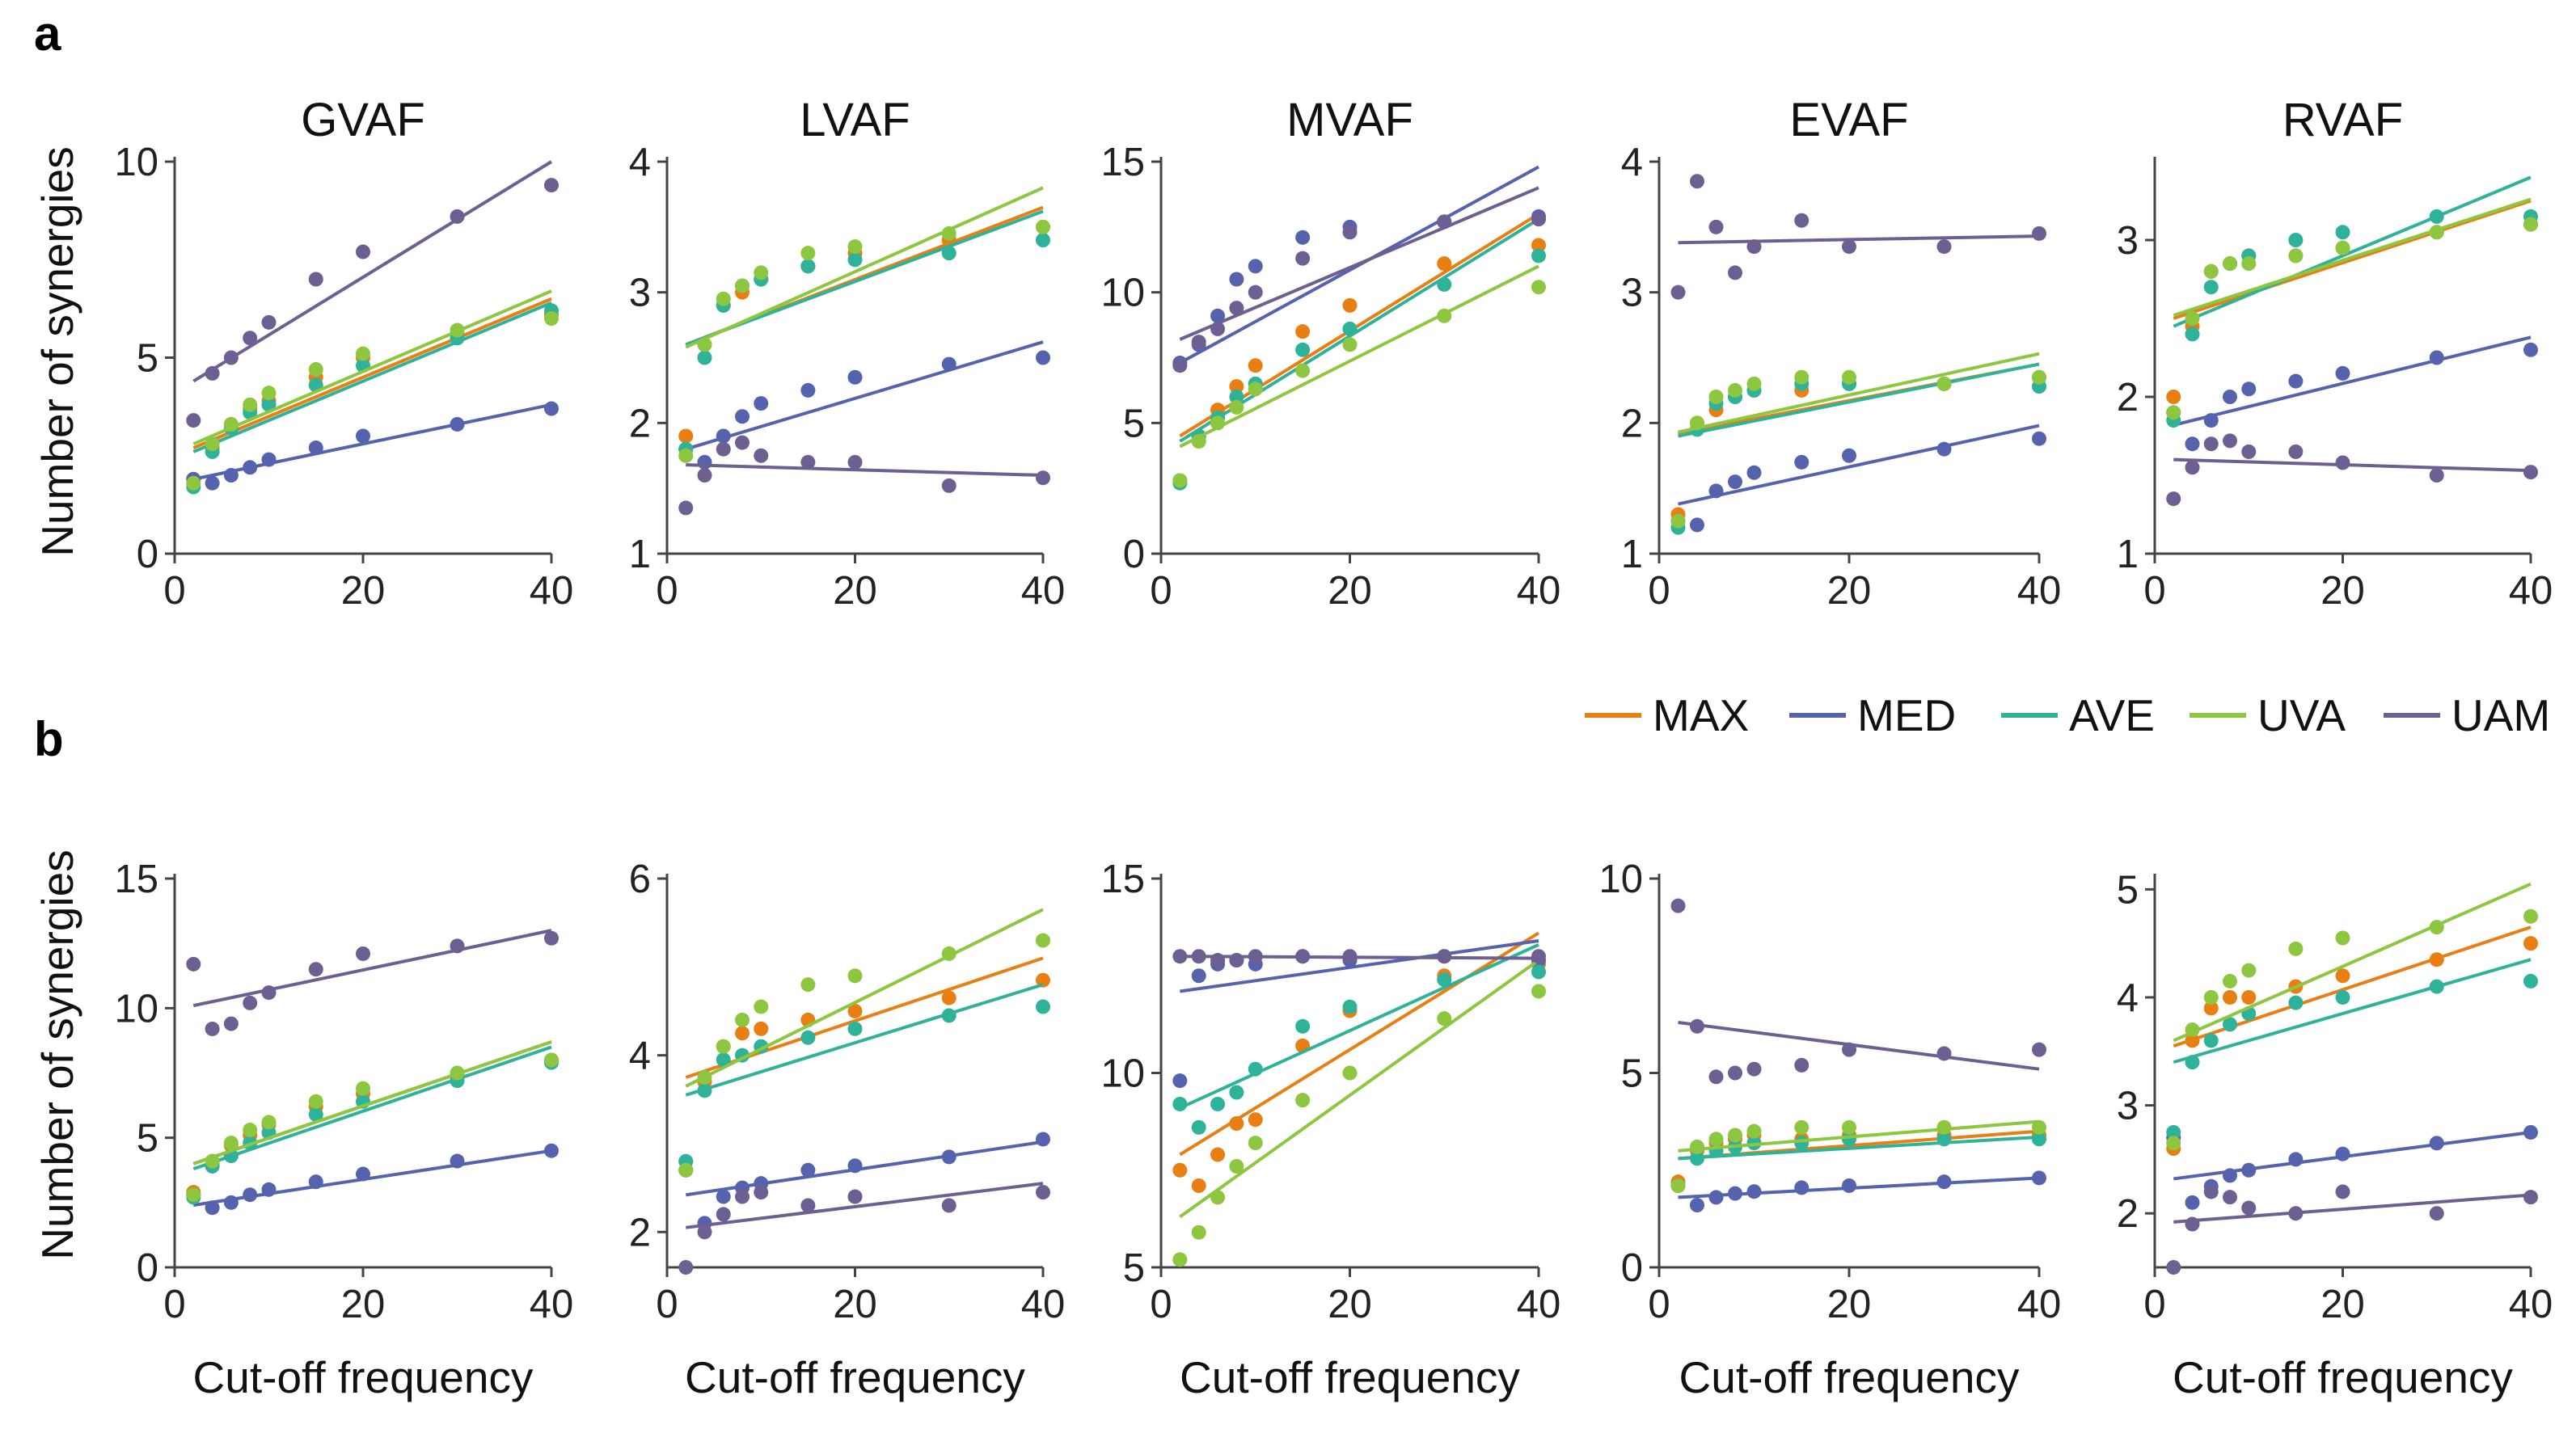 Image resolution: width=2576 pixels, height=1429 pixels. What do you see at coordinates (723, 298) in the screenshot?
I see `row-a-chart-2-uva-point` at bounding box center [723, 298].